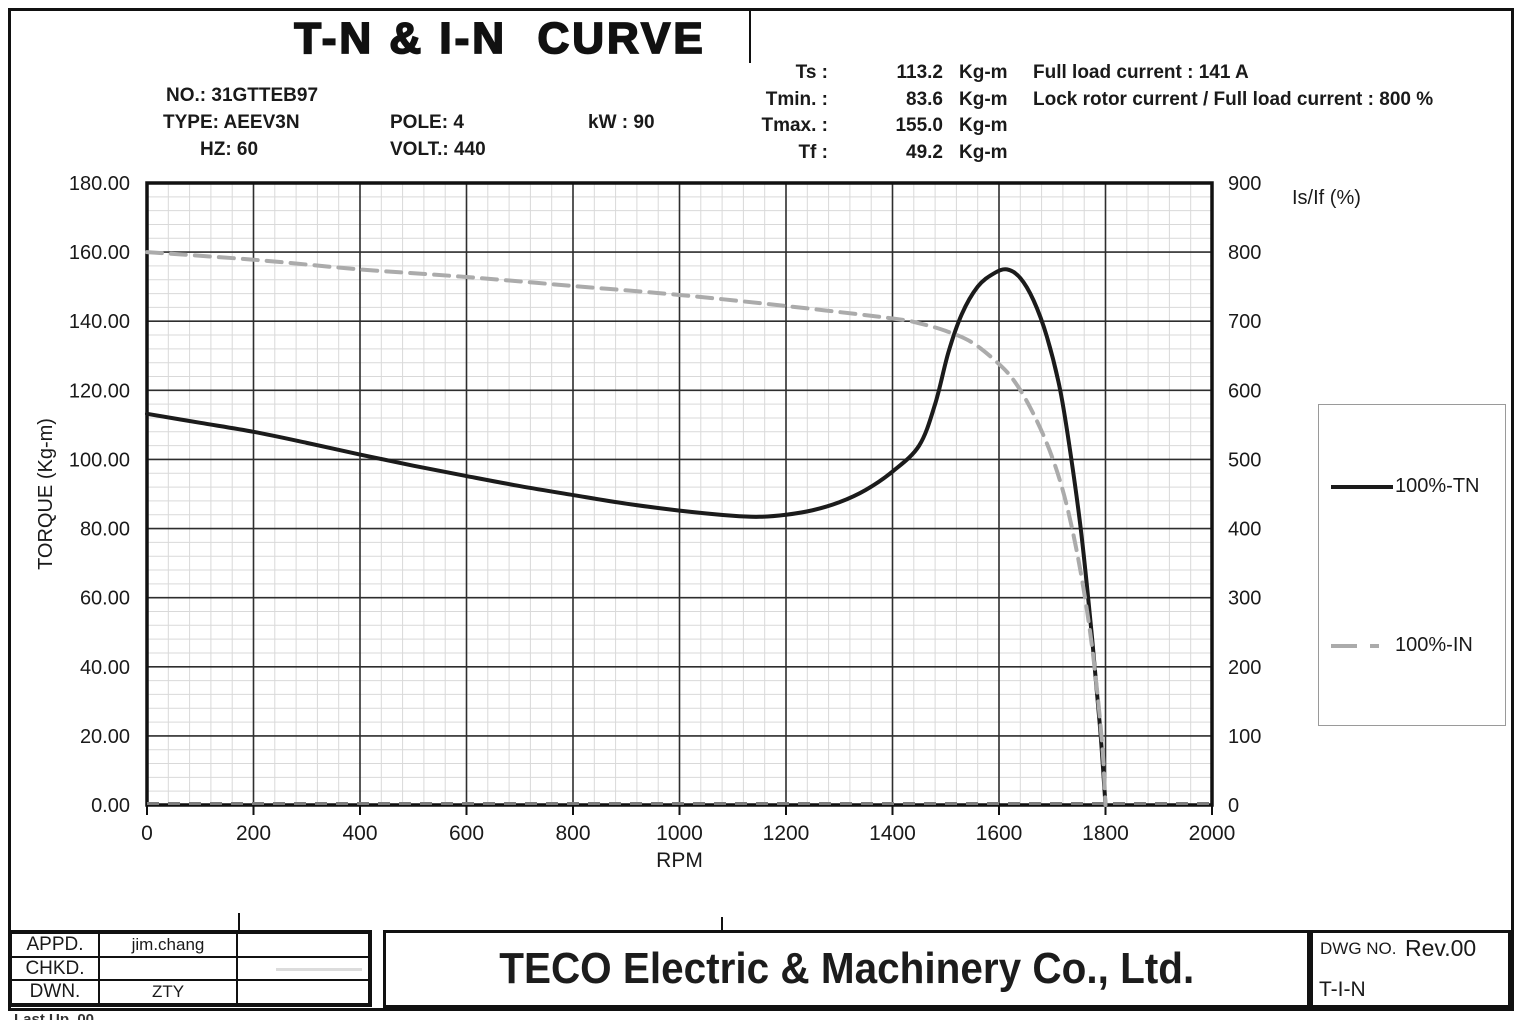 The image size is (1522, 1020). Describe the element at coordinates (572, 833) in the screenshot. I see `x-tick-label: 800` at that location.